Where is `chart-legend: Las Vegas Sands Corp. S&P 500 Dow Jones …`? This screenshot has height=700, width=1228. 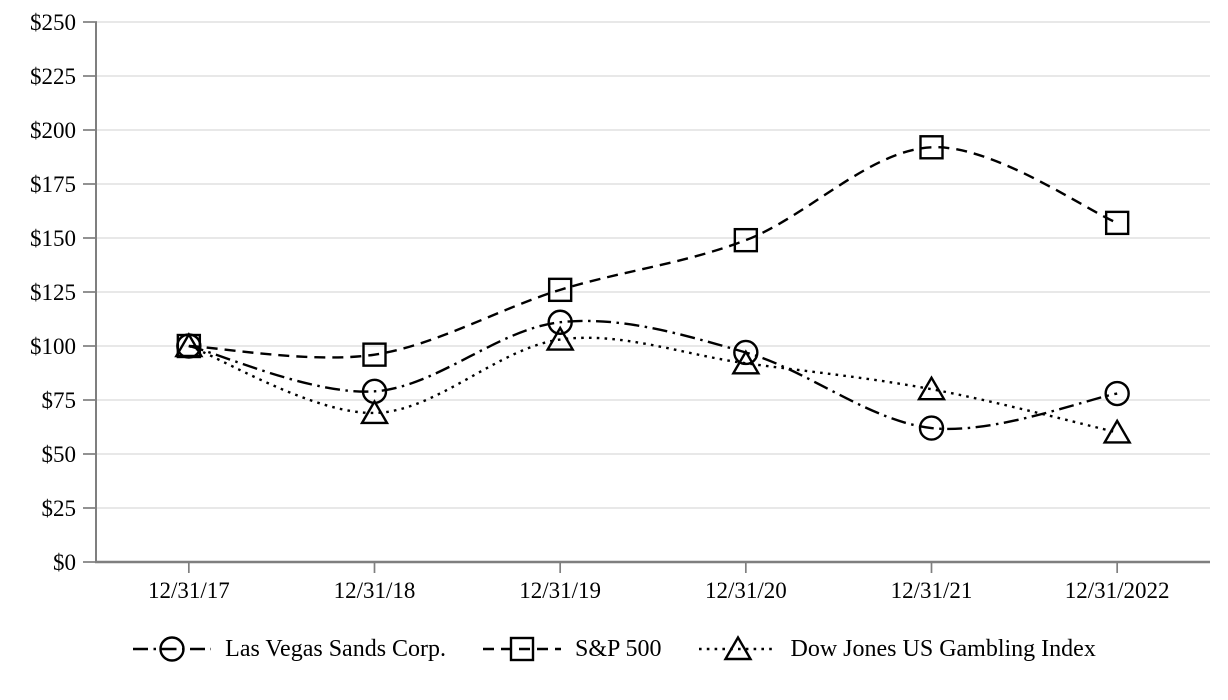 chart-legend: Las Vegas Sands Corp. S&P 500 Dow Jones … is located at coordinates (614, 649).